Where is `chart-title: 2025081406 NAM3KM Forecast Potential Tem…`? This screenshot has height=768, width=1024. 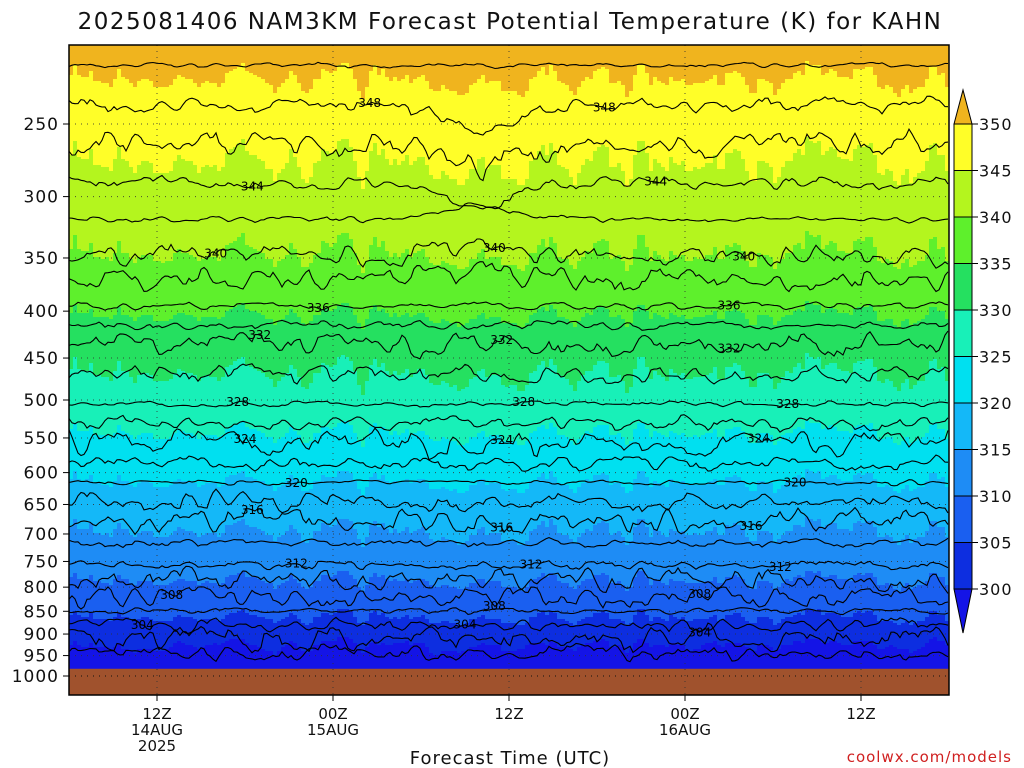
chart-title: 2025081406 NAM3KM Forecast Potential Tem… is located at coordinates (510, 22).